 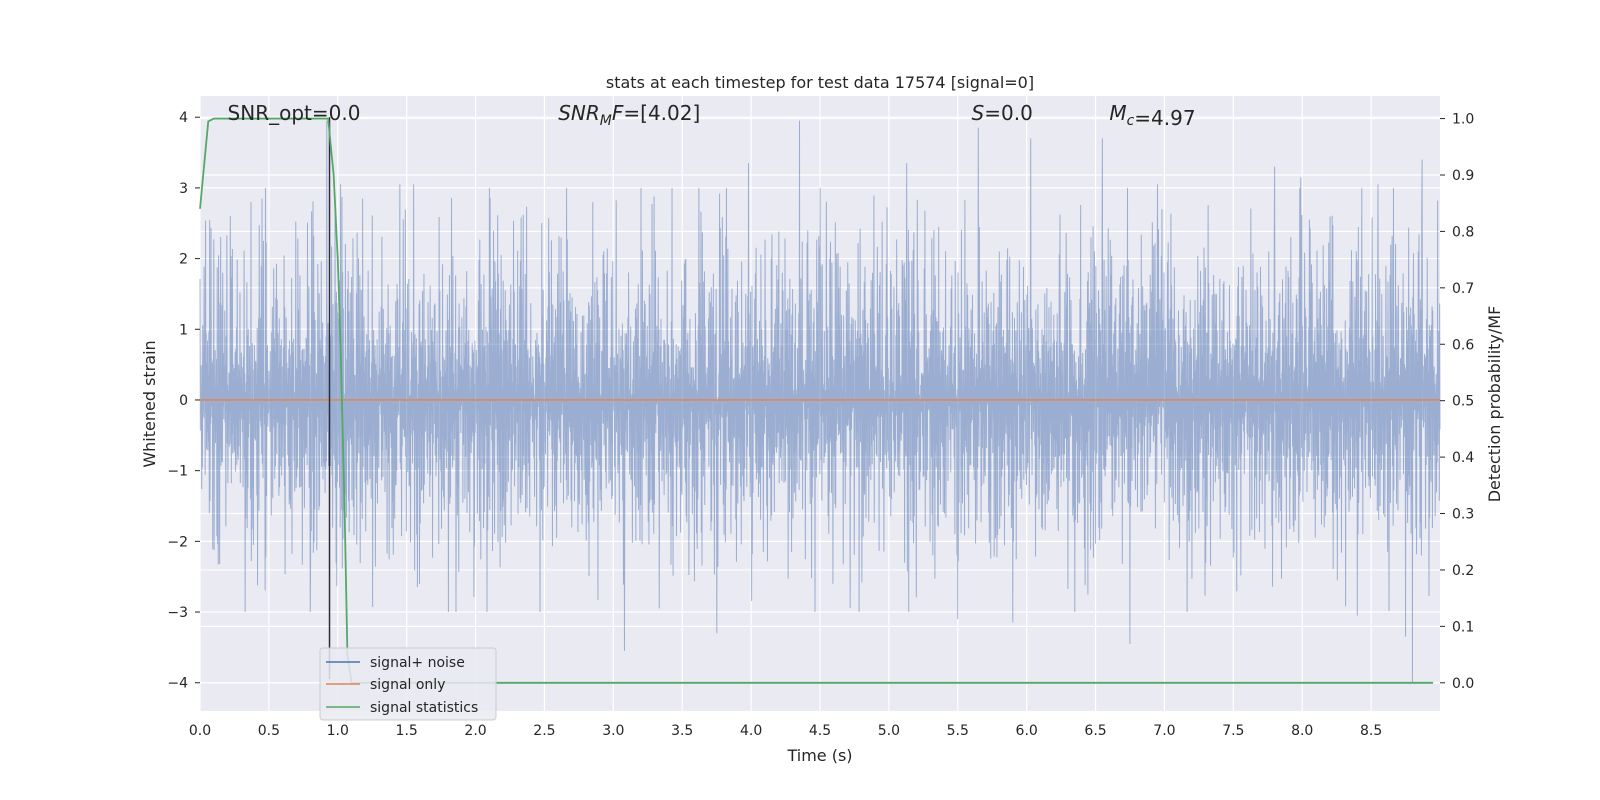 I want to click on x-tick-label: 6.0, so click(x=1027, y=731).